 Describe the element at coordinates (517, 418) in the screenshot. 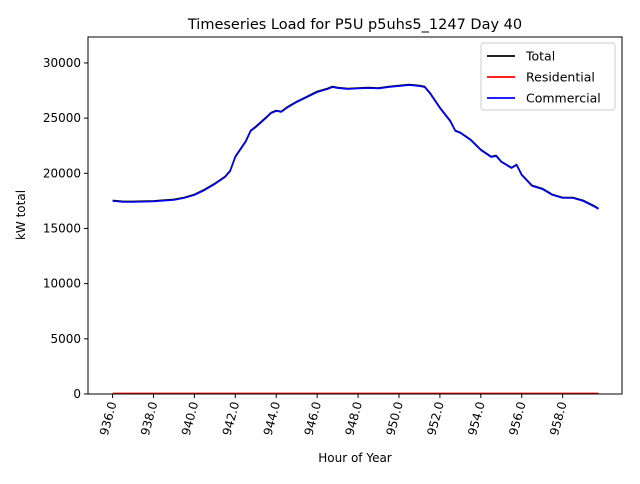

I see `x-tick-label: 956.0` at that location.